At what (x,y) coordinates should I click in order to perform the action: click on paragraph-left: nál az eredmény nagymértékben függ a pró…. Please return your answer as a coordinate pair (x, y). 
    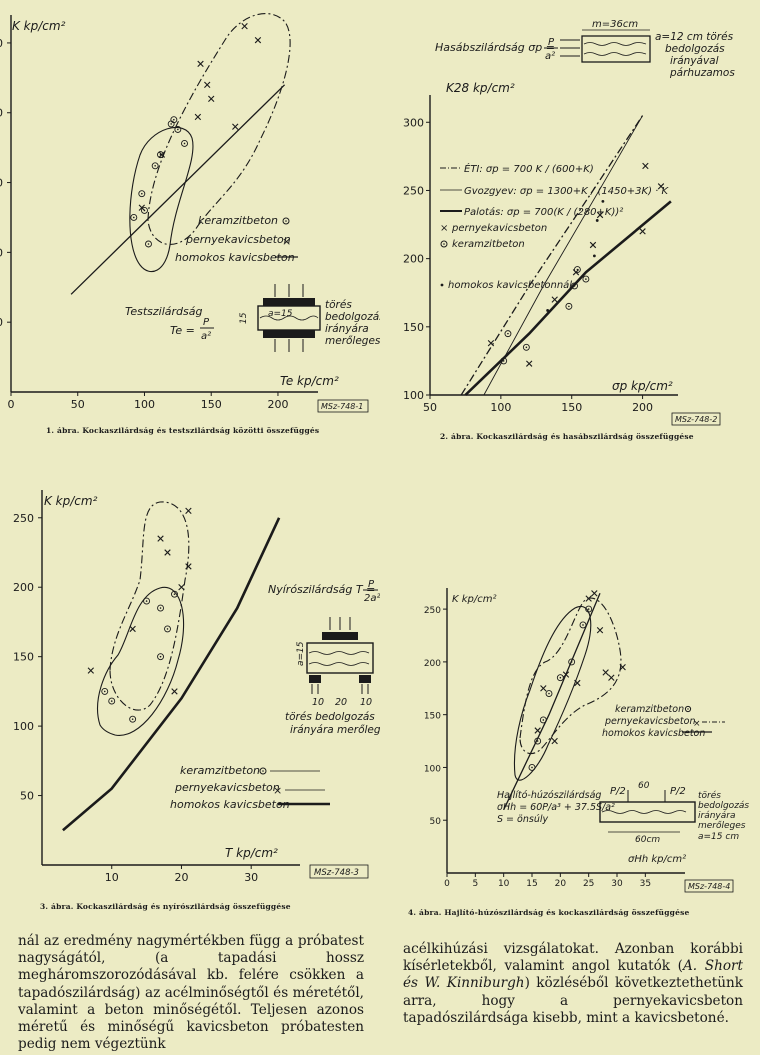
    Looking at the image, I should click on (191, 993).